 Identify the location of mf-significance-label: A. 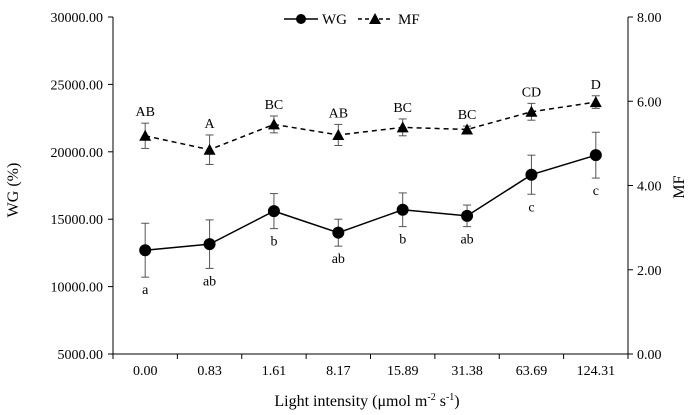
(210, 124).